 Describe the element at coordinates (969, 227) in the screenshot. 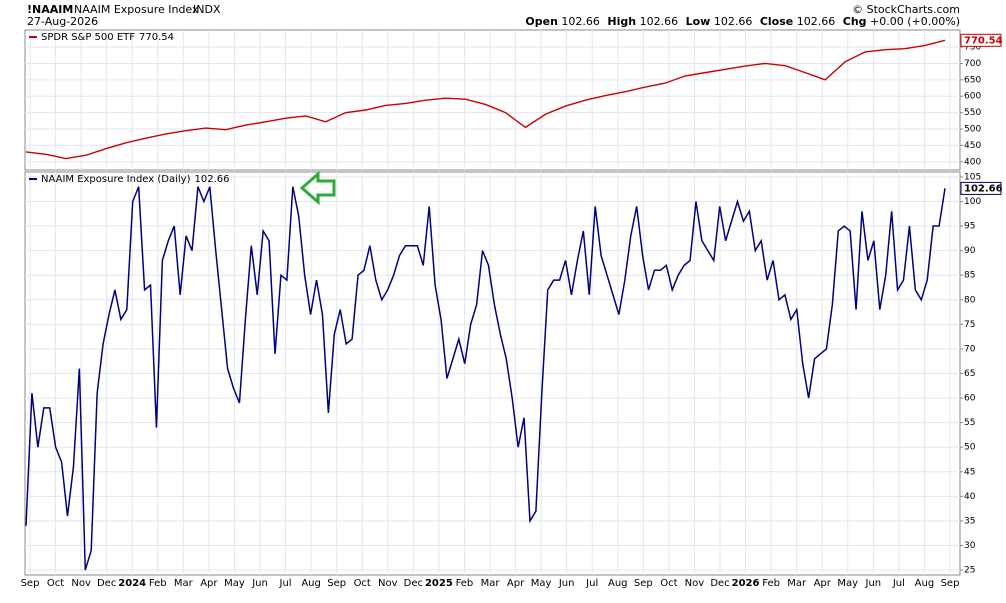

I see `y-tick-label: 95` at that location.